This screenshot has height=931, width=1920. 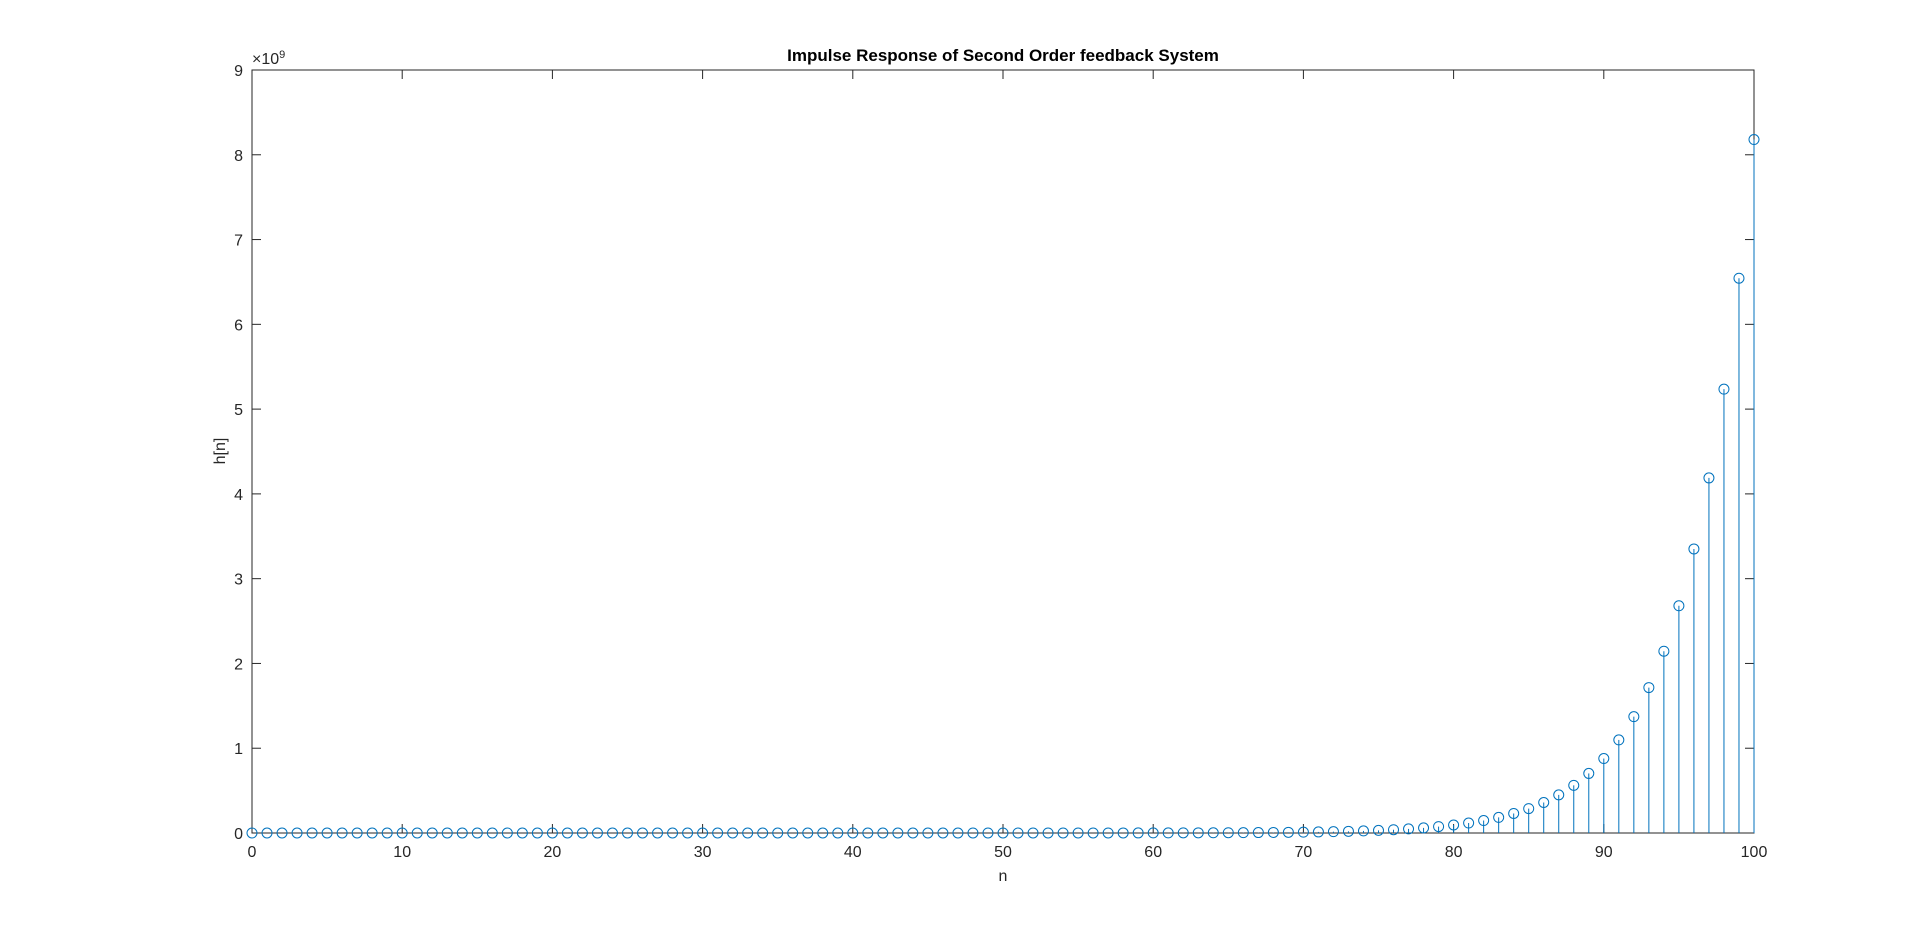 What do you see at coordinates (1604, 852) in the screenshot?
I see `x-tick-label: 90` at bounding box center [1604, 852].